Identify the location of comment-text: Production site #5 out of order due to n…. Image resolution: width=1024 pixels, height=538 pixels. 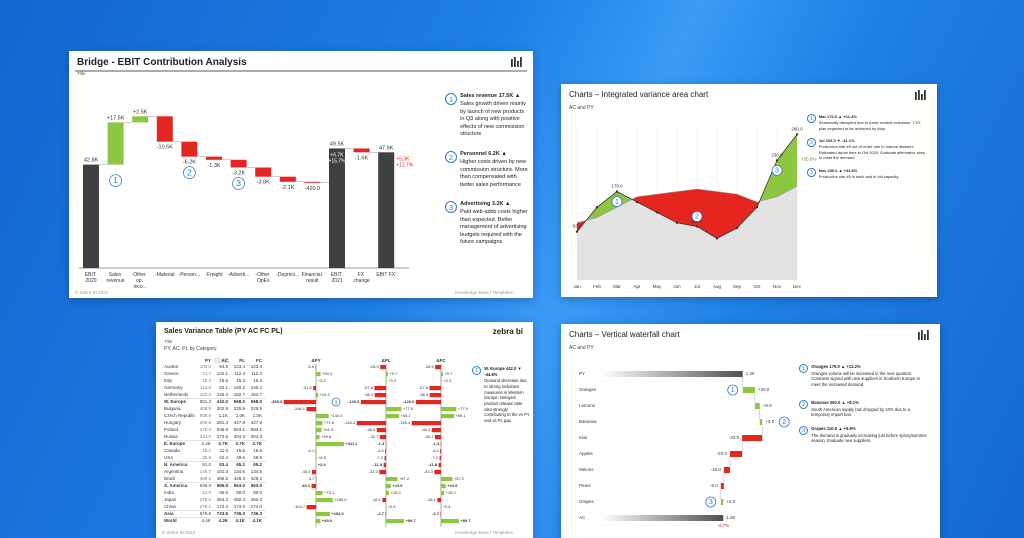
(871, 152).